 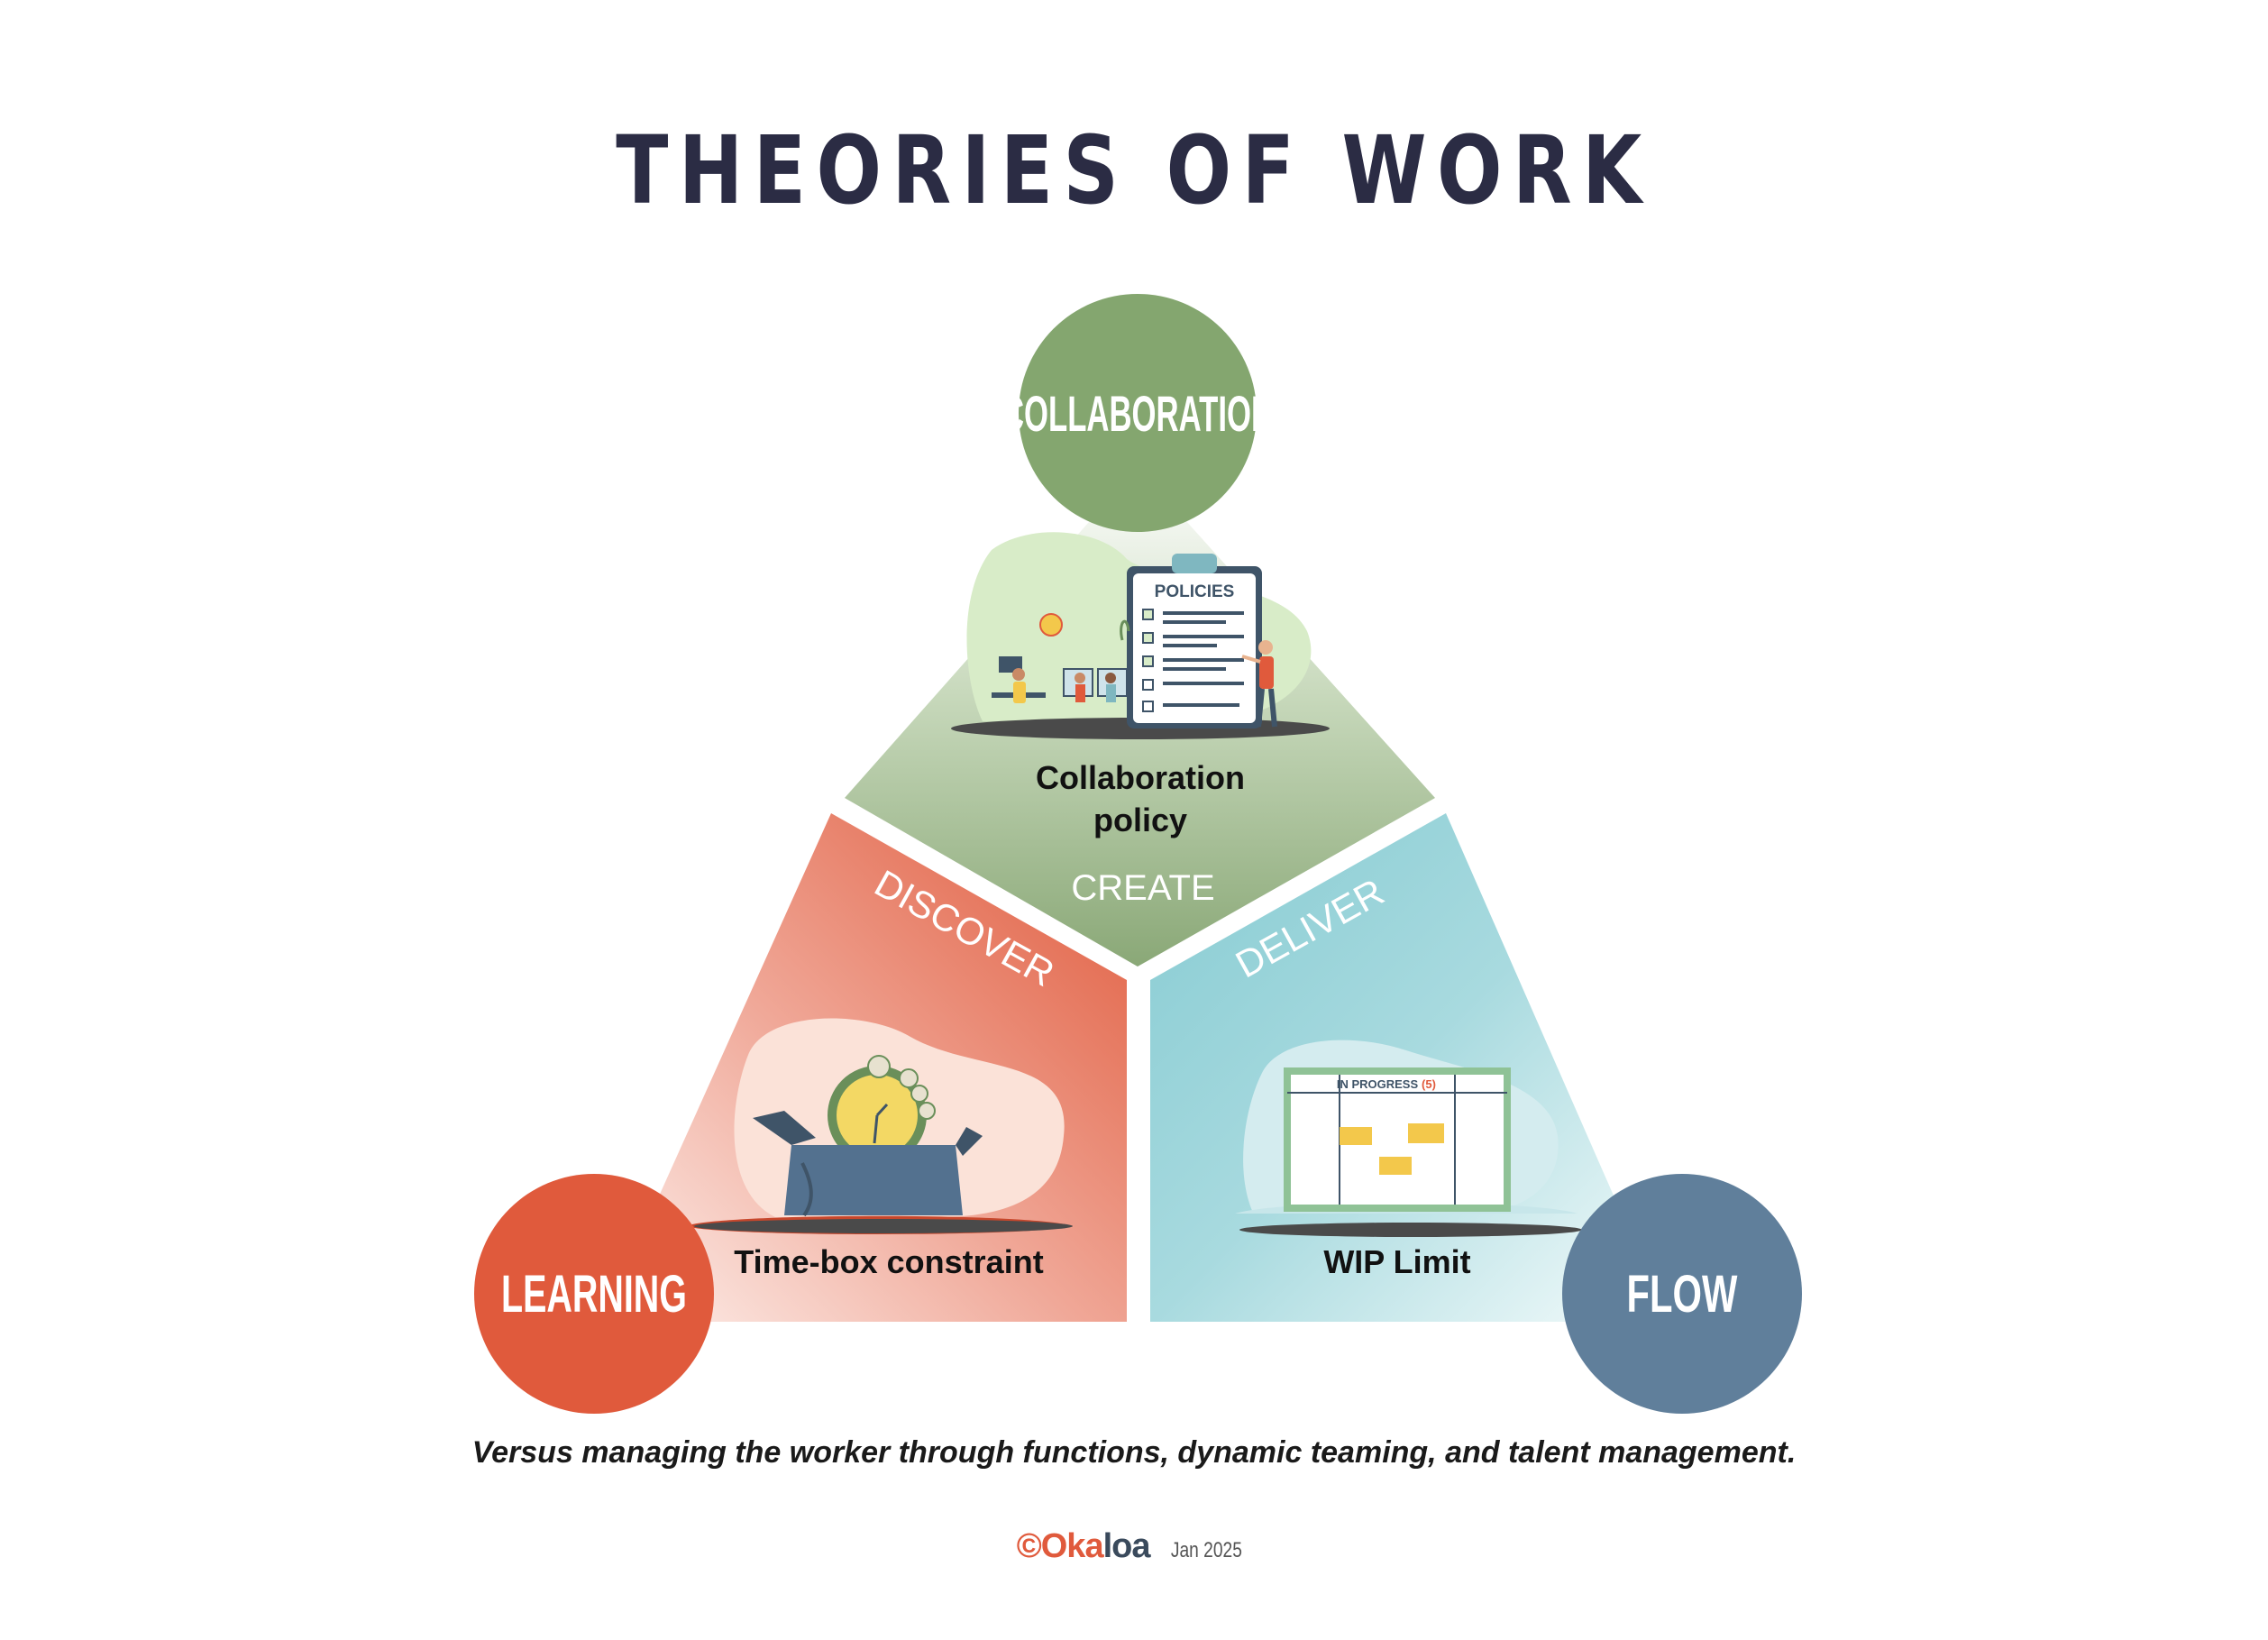 What do you see at coordinates (1397, 1261) in the screenshot?
I see `wip-limit-caption: WIP Limit` at bounding box center [1397, 1261].